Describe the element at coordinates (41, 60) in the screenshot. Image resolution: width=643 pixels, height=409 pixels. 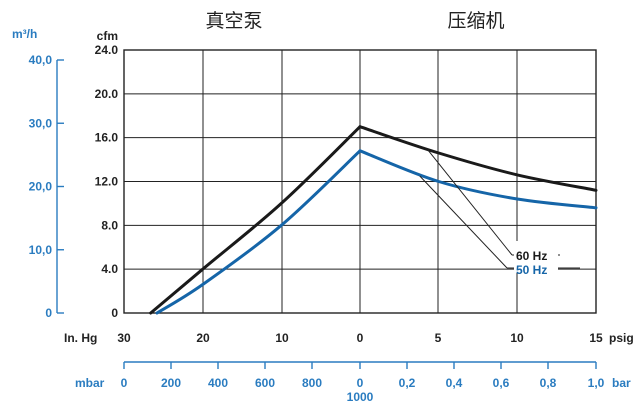
I see `metric-tick-label: 40,0` at that location.